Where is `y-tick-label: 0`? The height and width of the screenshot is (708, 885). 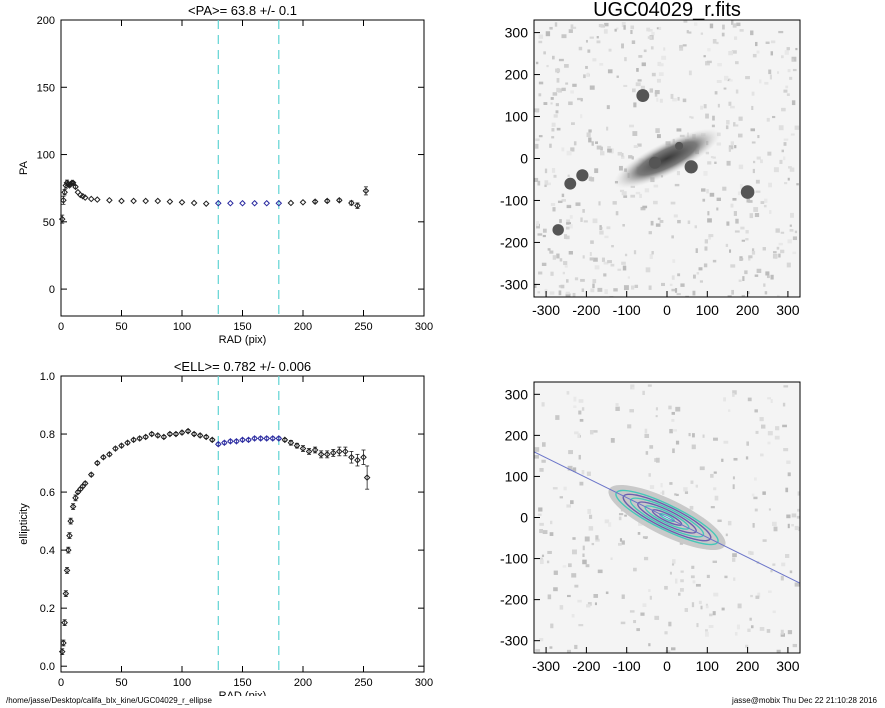 y-tick-label: 0 is located at coordinates (524, 518).